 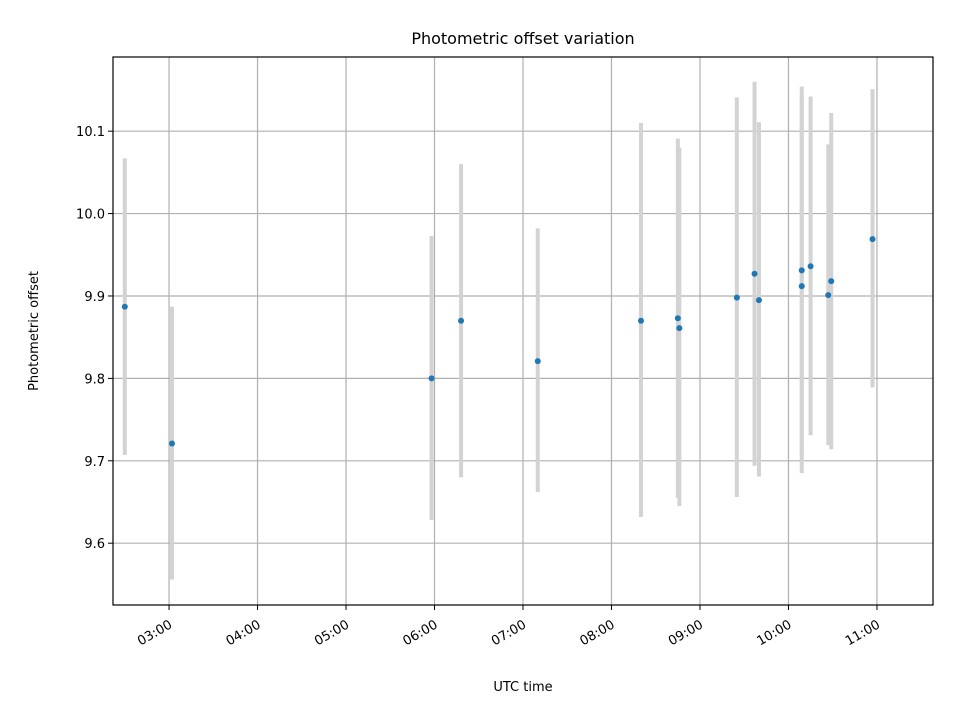 What do you see at coordinates (332, 633) in the screenshot?
I see `x-tick-label: 05:00` at bounding box center [332, 633].